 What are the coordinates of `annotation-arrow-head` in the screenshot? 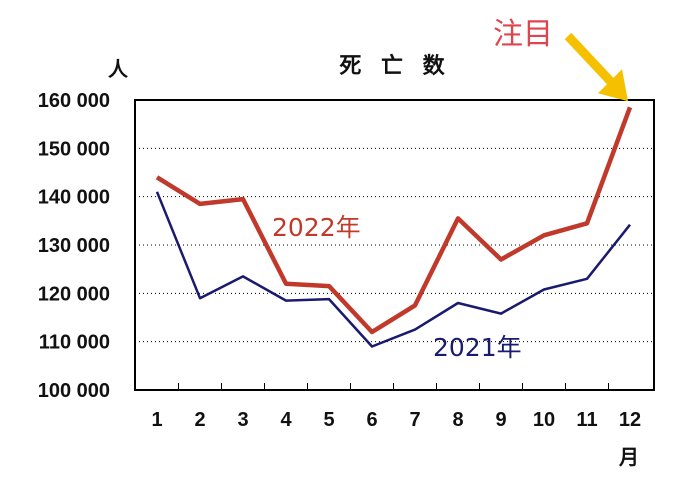 It's located at (613, 85).